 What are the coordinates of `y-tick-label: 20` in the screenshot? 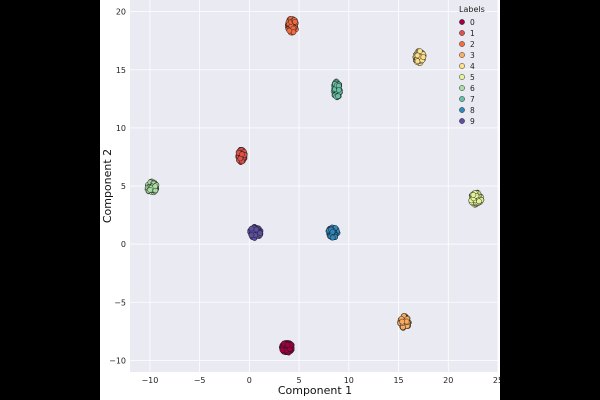 It's located at (121, 12).